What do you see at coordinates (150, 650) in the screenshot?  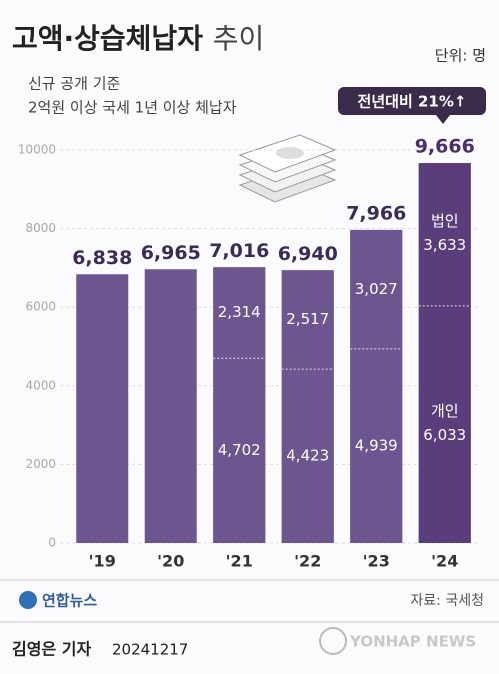 I see `date: 20241217` at bounding box center [150, 650].